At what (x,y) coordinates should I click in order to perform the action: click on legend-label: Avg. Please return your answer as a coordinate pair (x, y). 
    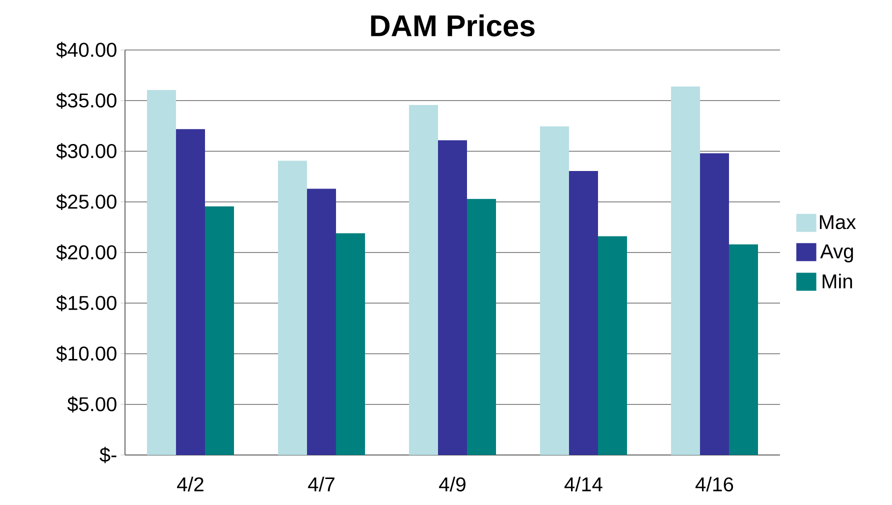
    Looking at the image, I should click on (836, 253).